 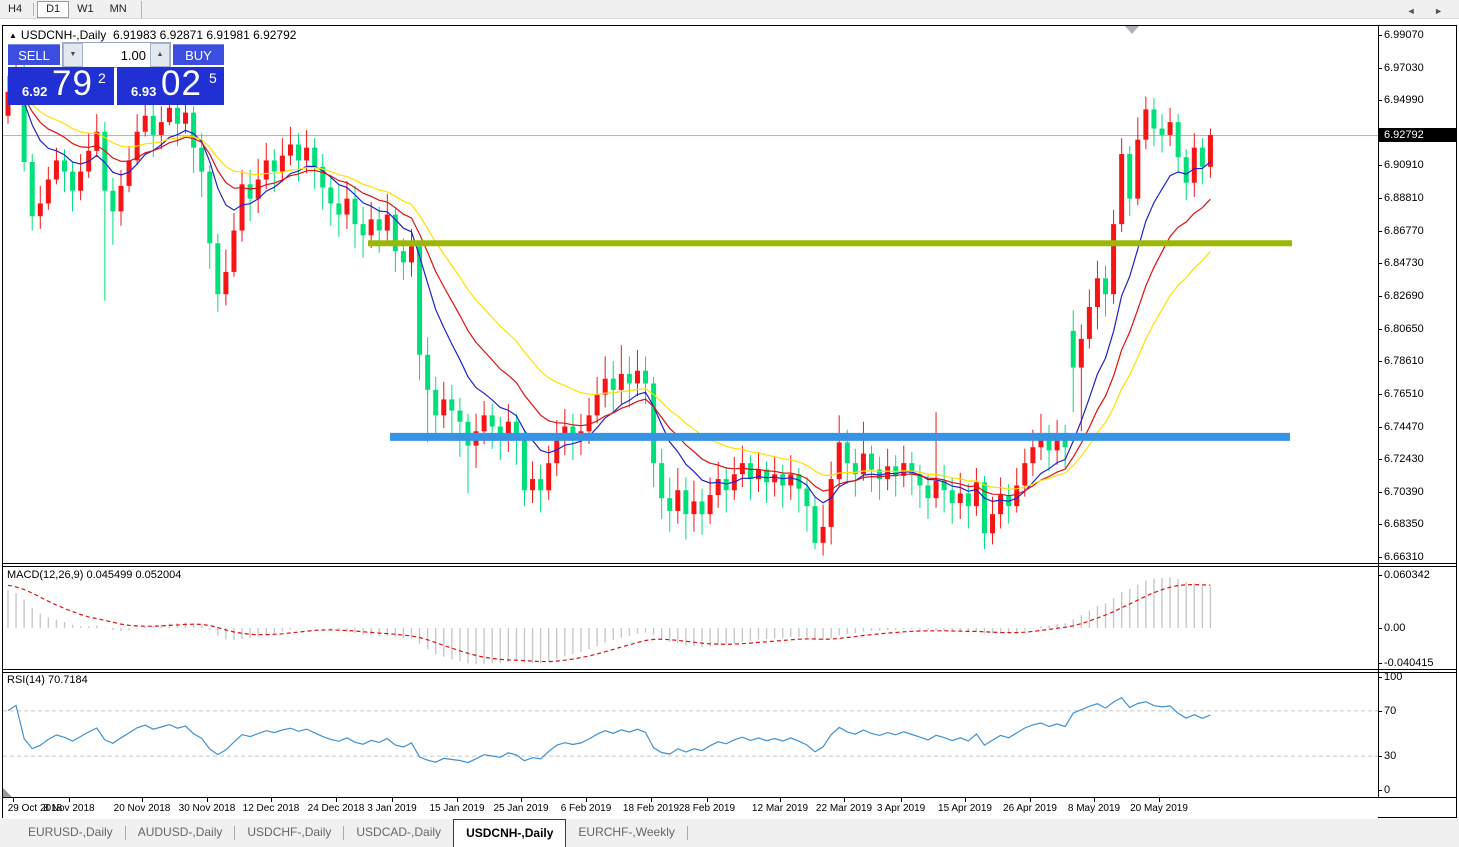 I want to click on rsi-axis-label: 100, so click(x=1393, y=677).